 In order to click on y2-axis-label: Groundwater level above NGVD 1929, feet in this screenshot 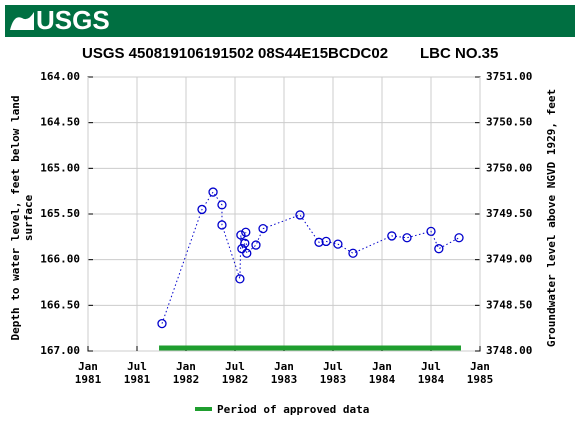, I will do `click(551, 218)`.